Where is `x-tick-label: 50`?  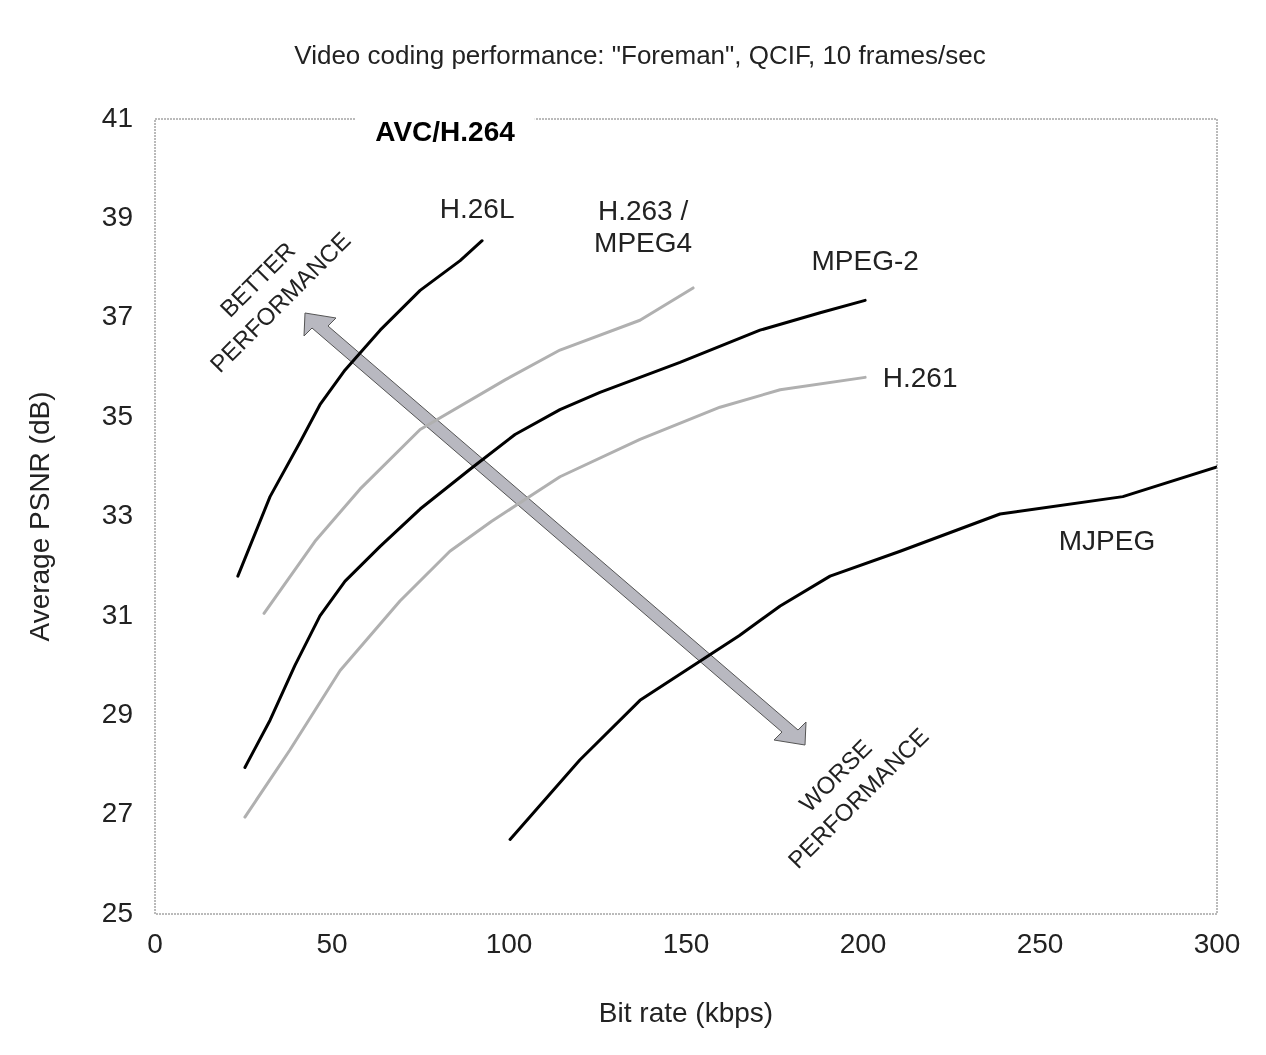 x-tick-label: 50 is located at coordinates (332, 943).